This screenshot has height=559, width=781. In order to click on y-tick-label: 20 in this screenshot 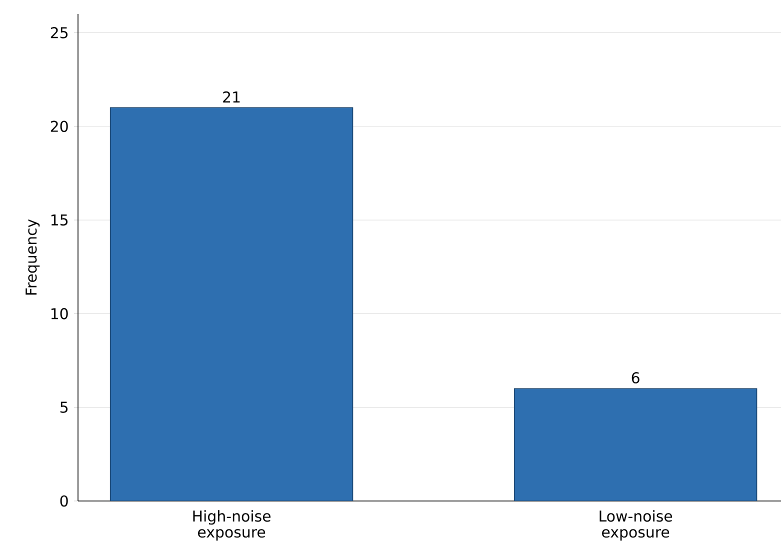, I will do `click(59, 126)`.